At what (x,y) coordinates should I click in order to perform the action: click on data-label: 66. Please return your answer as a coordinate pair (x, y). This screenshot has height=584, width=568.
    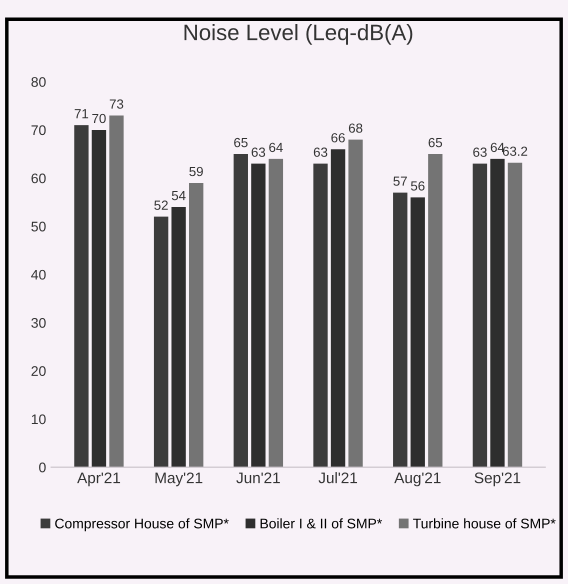
    Looking at the image, I should click on (338, 137).